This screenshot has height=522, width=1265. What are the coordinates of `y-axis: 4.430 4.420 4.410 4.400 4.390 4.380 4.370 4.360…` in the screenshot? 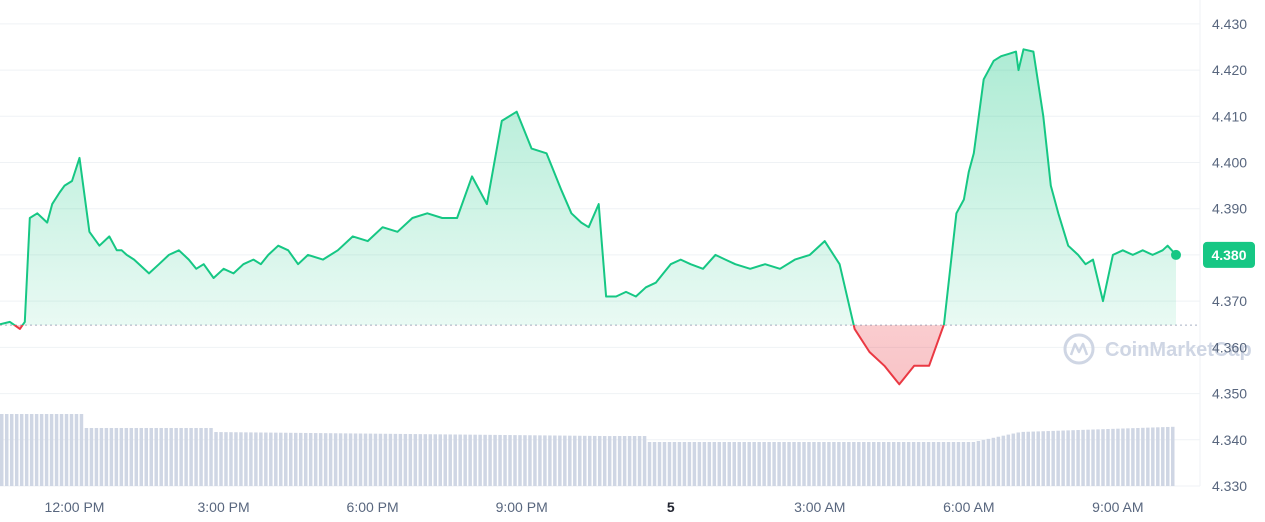 It's located at (1229, 255).